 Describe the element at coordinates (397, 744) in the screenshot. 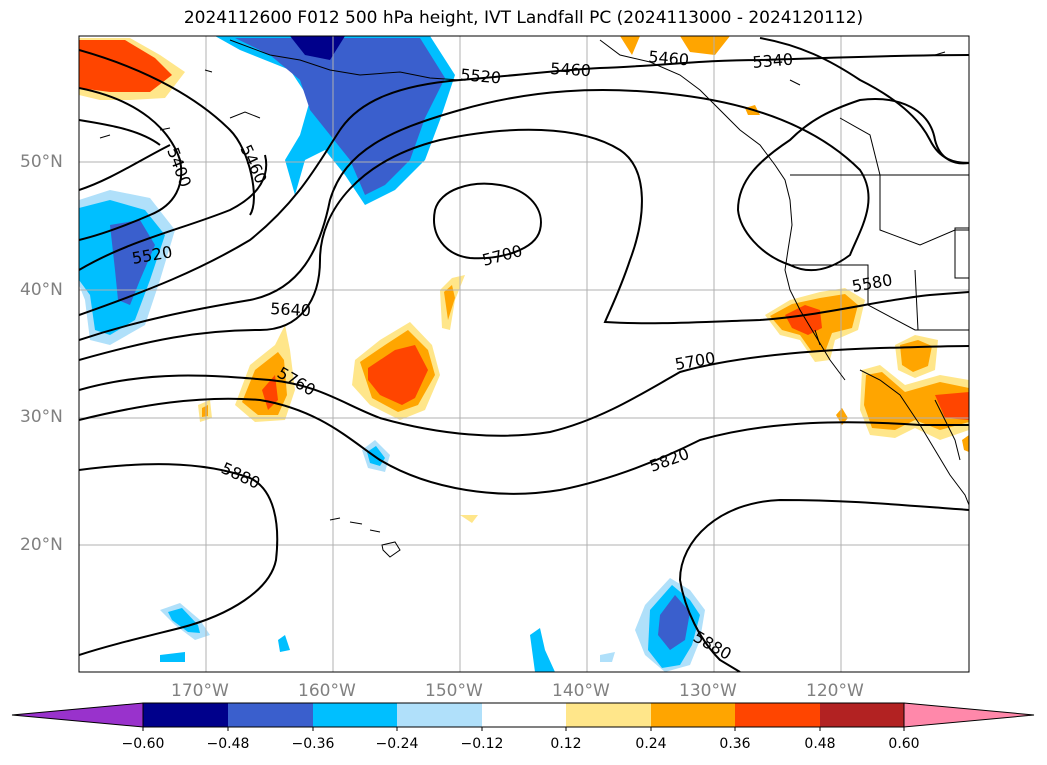

I see `colorbar-tick-label: −0.24` at that location.